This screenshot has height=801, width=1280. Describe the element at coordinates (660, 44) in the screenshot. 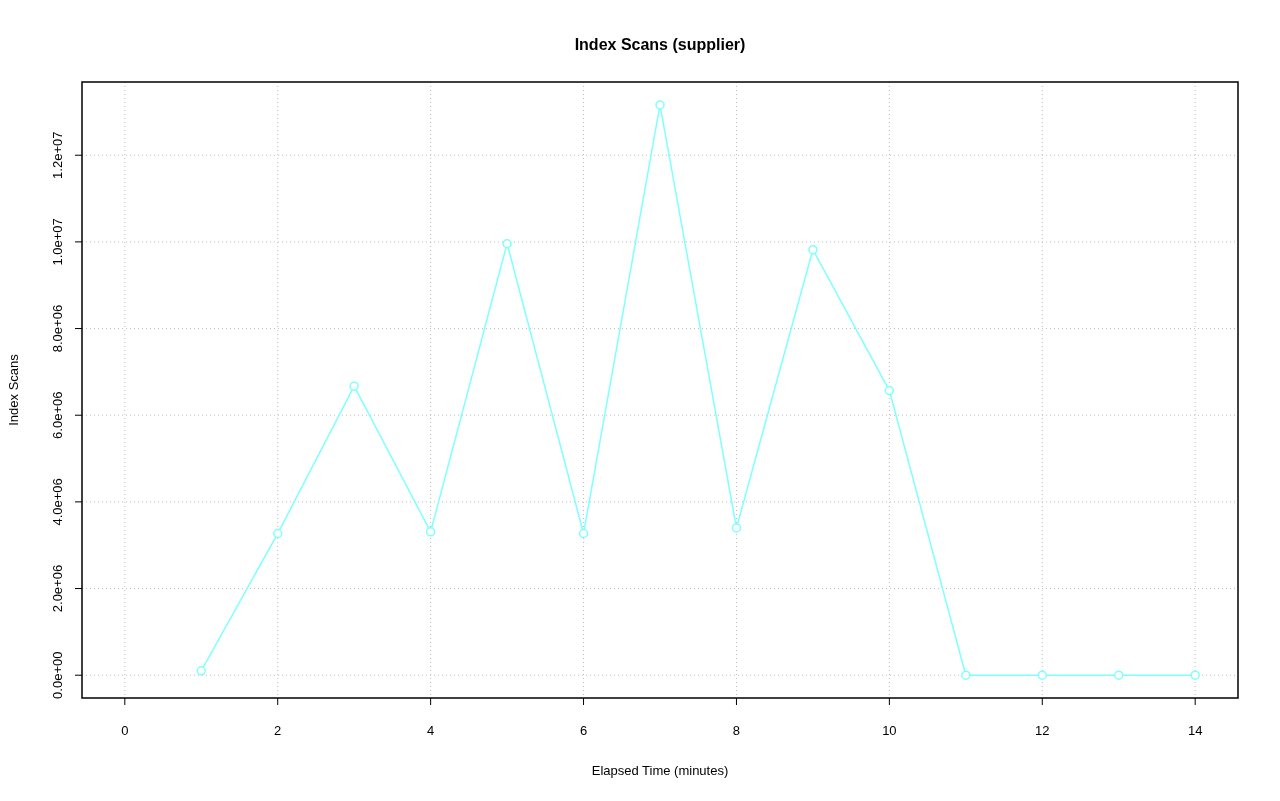

I see `chart-title: Index Scans (supplier)` at that location.